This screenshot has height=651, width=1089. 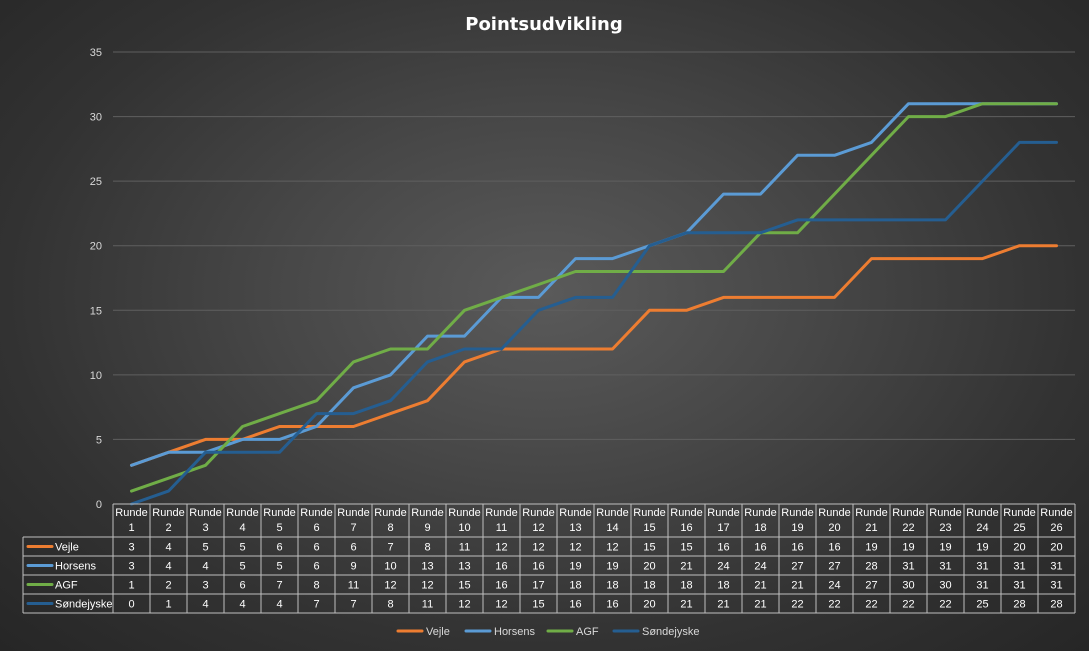 What do you see at coordinates (760, 567) in the screenshot?
I see `data-label: 24` at bounding box center [760, 567].